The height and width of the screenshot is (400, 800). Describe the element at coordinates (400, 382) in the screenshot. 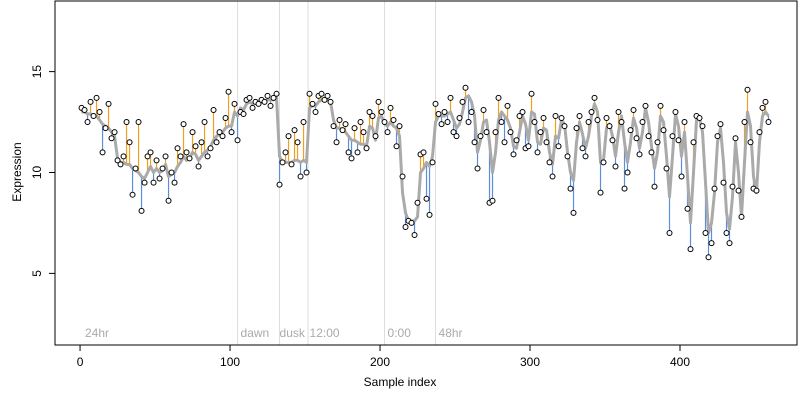

I see `x-axis-label: Sample index` at that location.